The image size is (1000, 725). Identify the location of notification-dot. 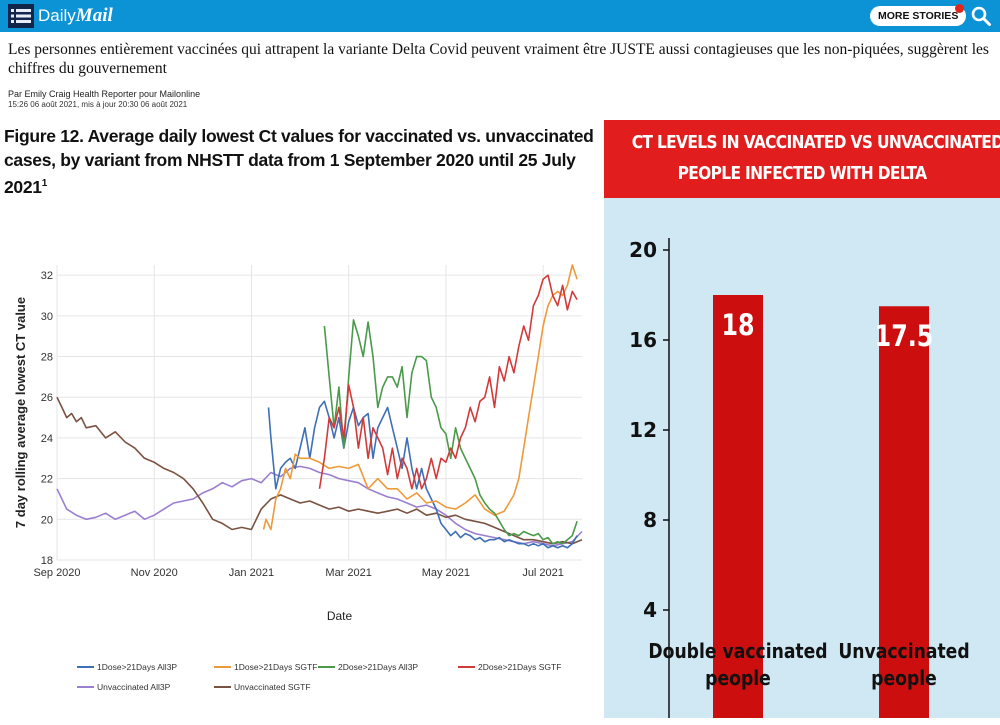
(959, 8).